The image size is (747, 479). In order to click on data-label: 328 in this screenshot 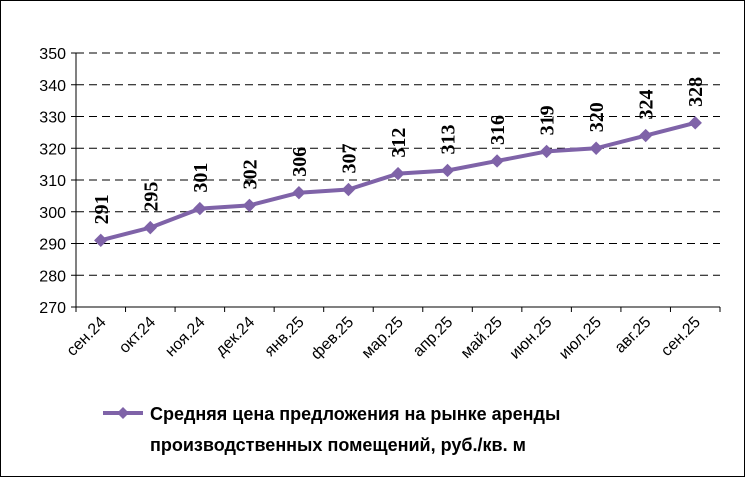, I will do `click(696, 92)`.